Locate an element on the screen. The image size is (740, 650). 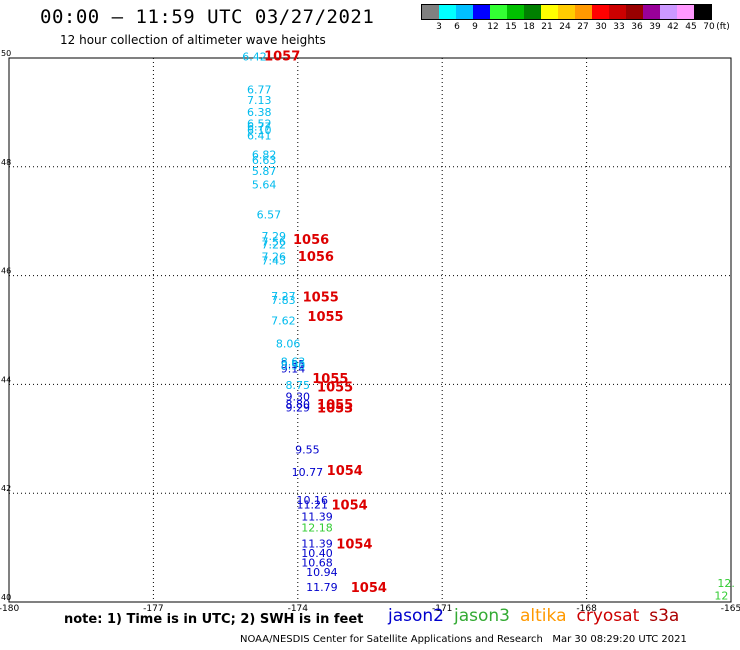
wave-height-point: 10.77 is located at coordinates (308, 472).